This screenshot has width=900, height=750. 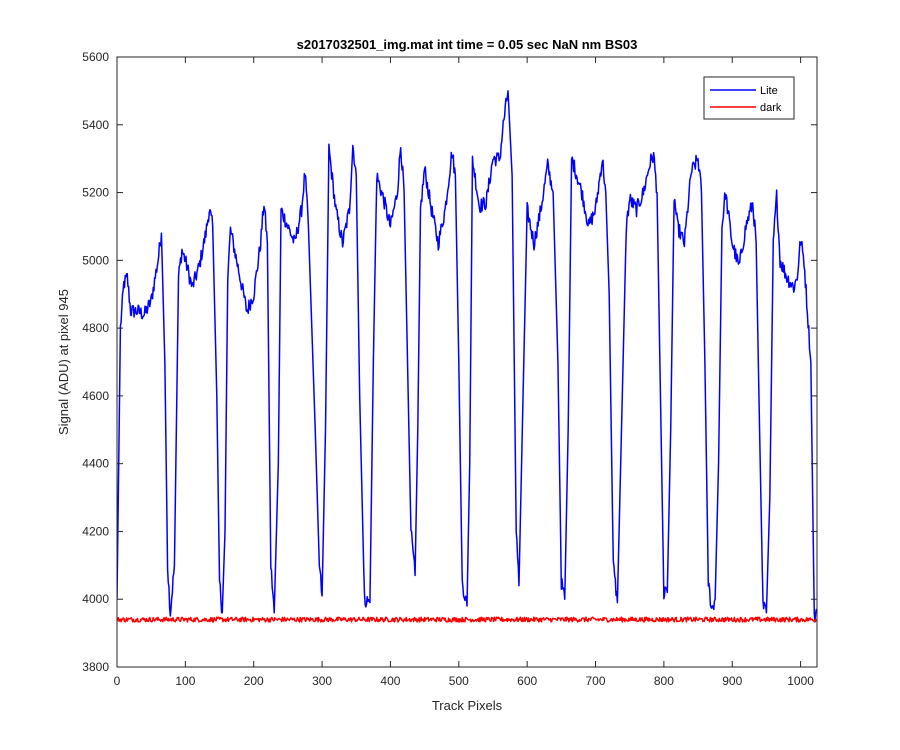 What do you see at coordinates (95, 57) in the screenshot?
I see `y-tick-label: 5600` at bounding box center [95, 57].